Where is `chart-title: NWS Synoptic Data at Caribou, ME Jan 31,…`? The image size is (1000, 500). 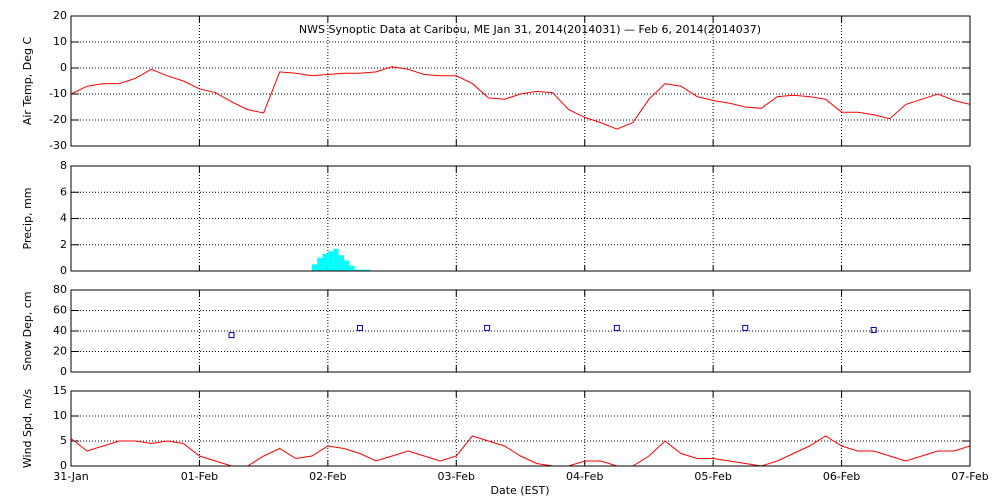 chart-title: NWS Synoptic Data at Caribou, ME Jan 31,… is located at coordinates (530, 29).